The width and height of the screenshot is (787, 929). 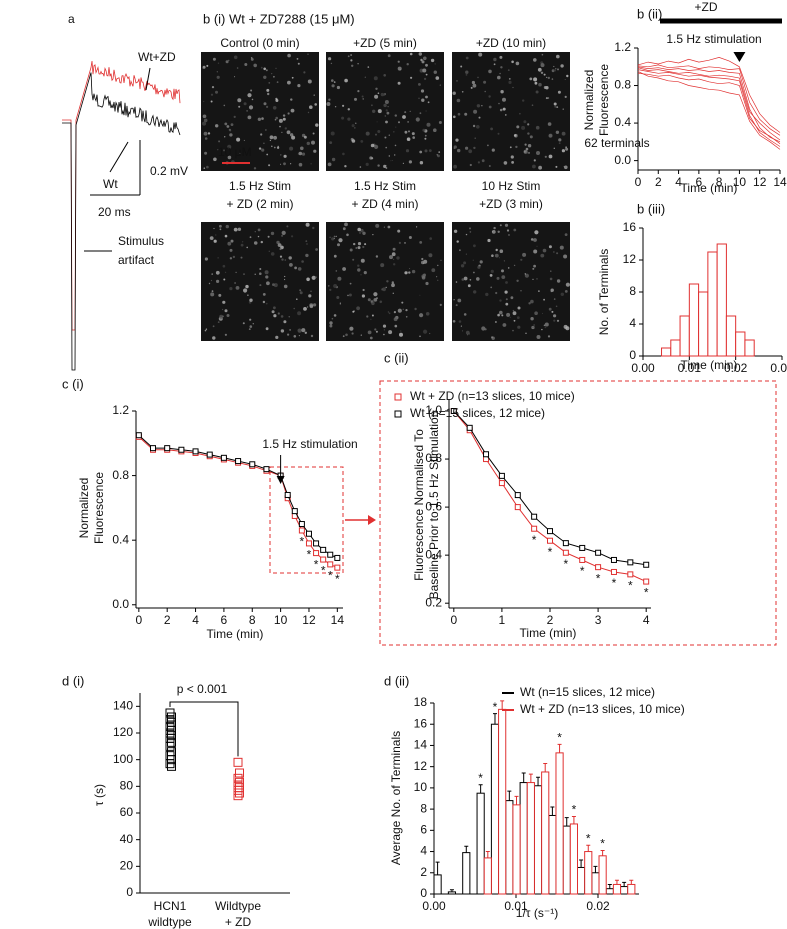 What do you see at coordinates (739, 57) in the screenshot?
I see `stim-arrow` at bounding box center [739, 57].